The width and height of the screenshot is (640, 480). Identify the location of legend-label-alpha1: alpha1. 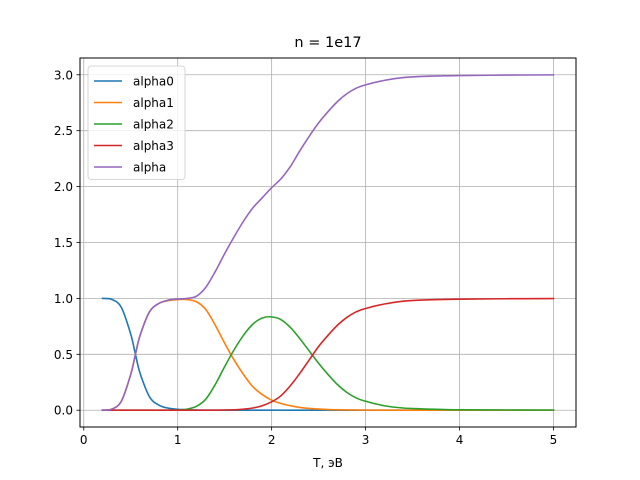
(153, 103).